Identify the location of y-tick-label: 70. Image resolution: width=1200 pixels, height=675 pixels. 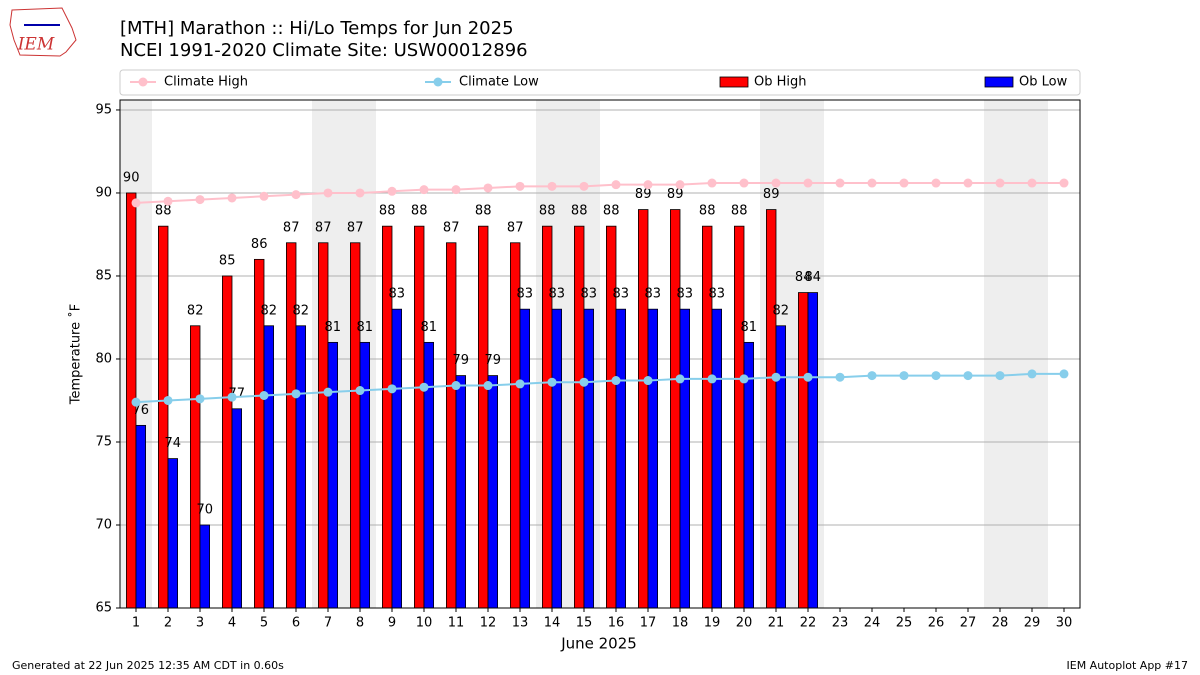
(103, 524).